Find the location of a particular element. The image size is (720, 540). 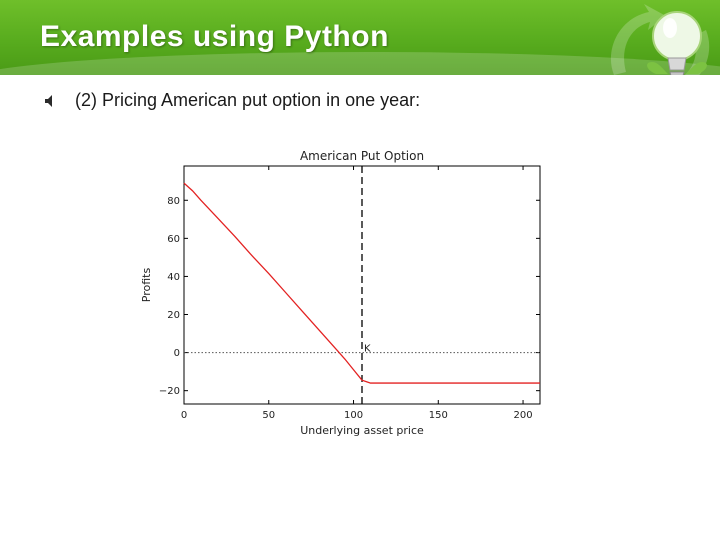

y-axis-label: Profits is located at coordinates (146, 285).